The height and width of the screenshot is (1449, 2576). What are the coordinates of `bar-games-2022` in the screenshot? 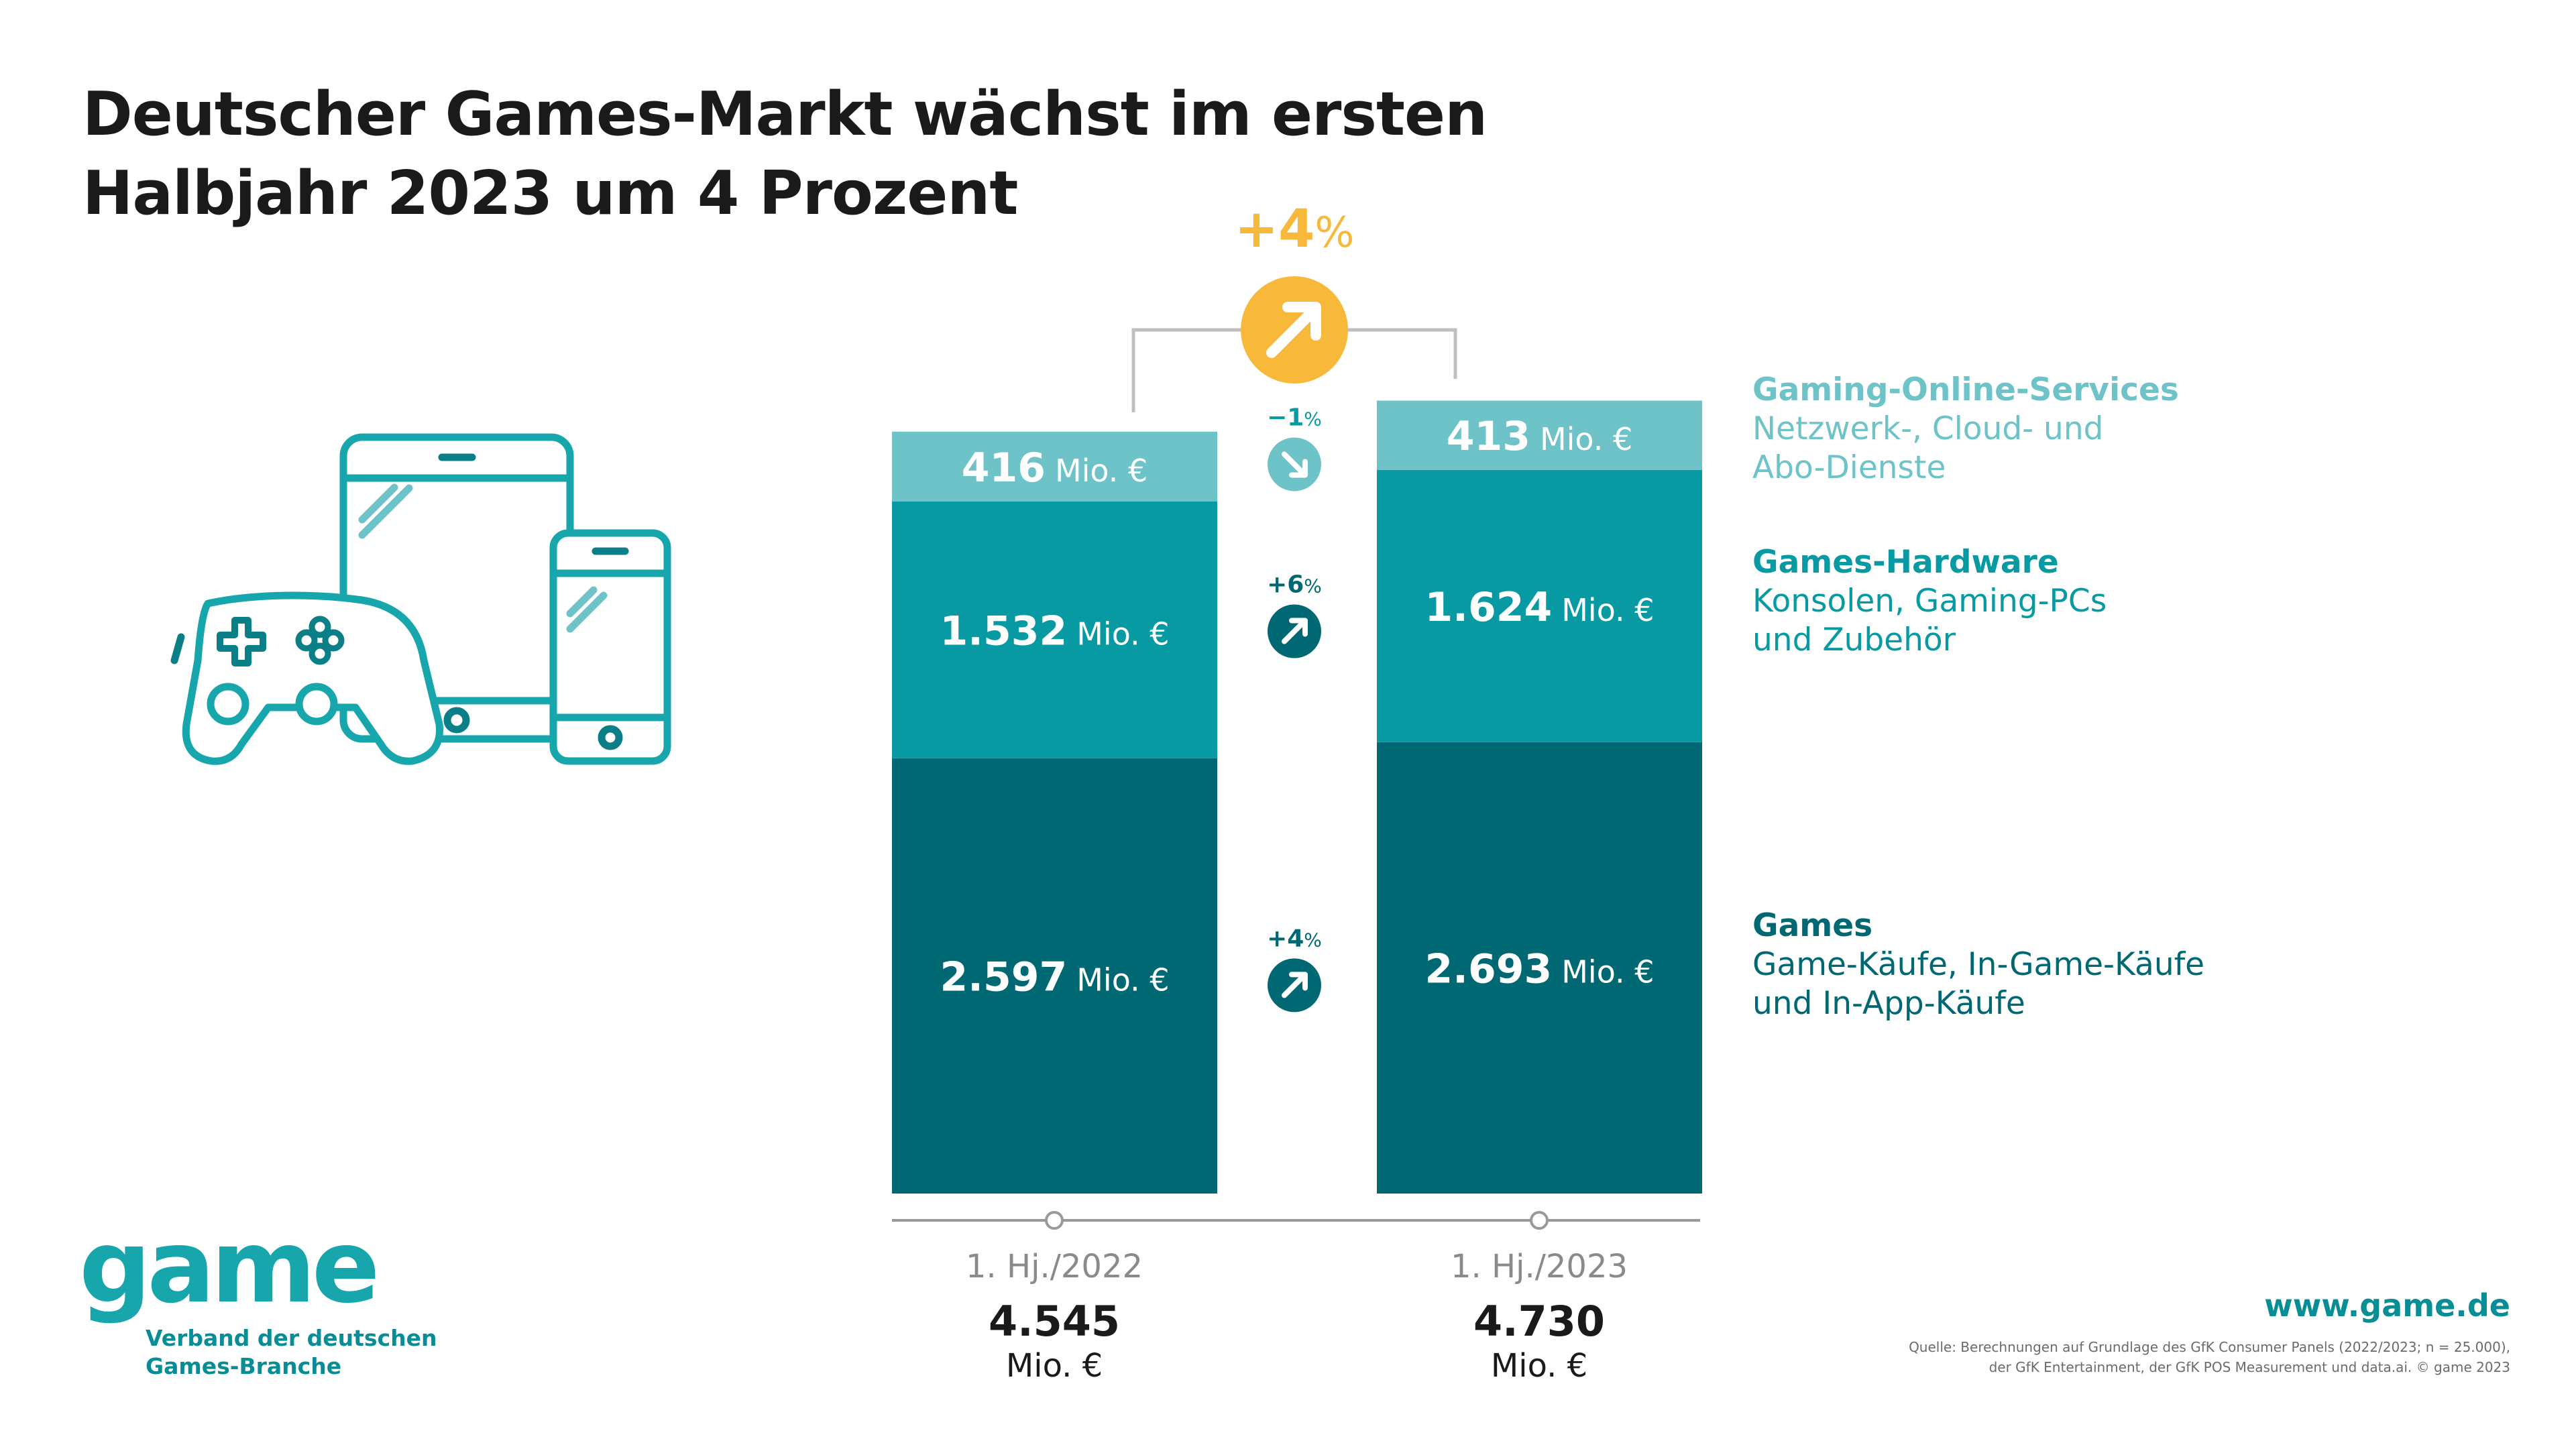 It's located at (1054, 976).